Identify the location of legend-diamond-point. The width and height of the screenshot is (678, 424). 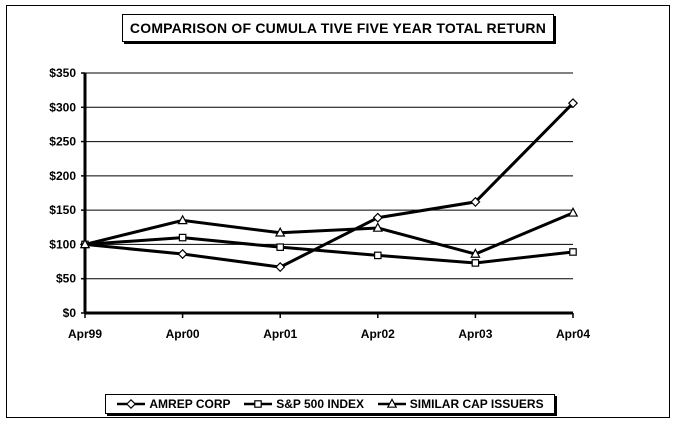
(131, 404).